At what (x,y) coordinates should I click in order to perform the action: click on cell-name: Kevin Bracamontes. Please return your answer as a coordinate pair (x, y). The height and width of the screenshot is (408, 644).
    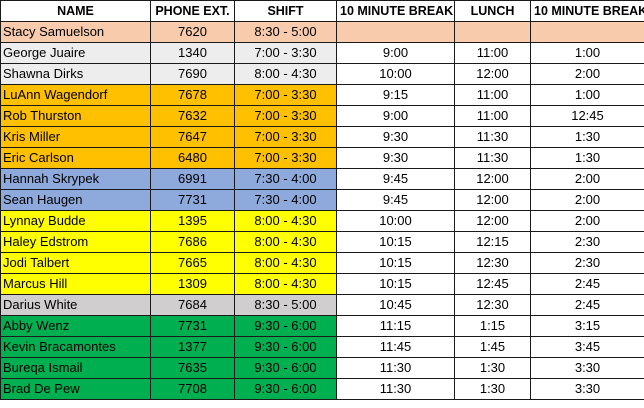
    Looking at the image, I should click on (75, 347).